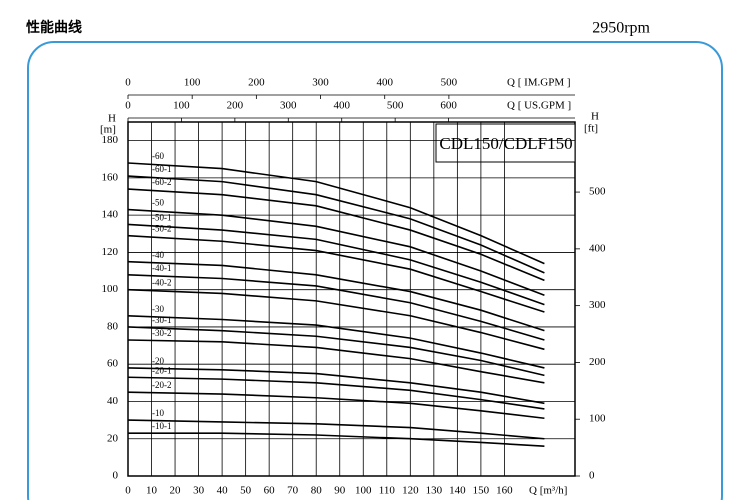 The image size is (750, 500). What do you see at coordinates (116, 476) in the screenshot?
I see `y-tick-label: 0` at bounding box center [116, 476].